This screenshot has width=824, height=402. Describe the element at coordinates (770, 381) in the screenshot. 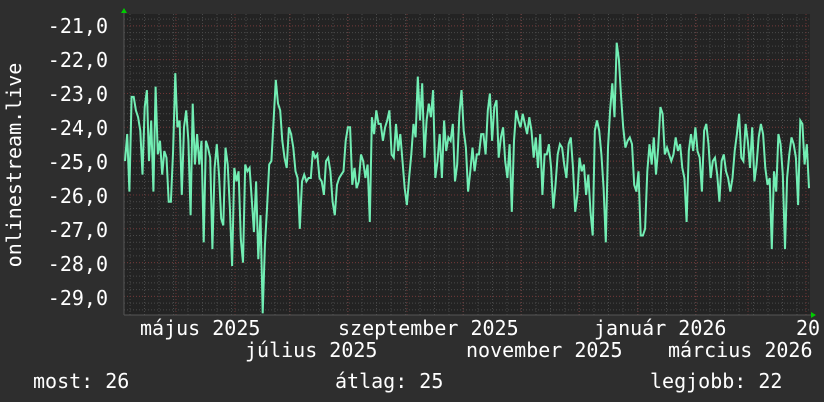

I see `legend-best-value: 22` at that location.